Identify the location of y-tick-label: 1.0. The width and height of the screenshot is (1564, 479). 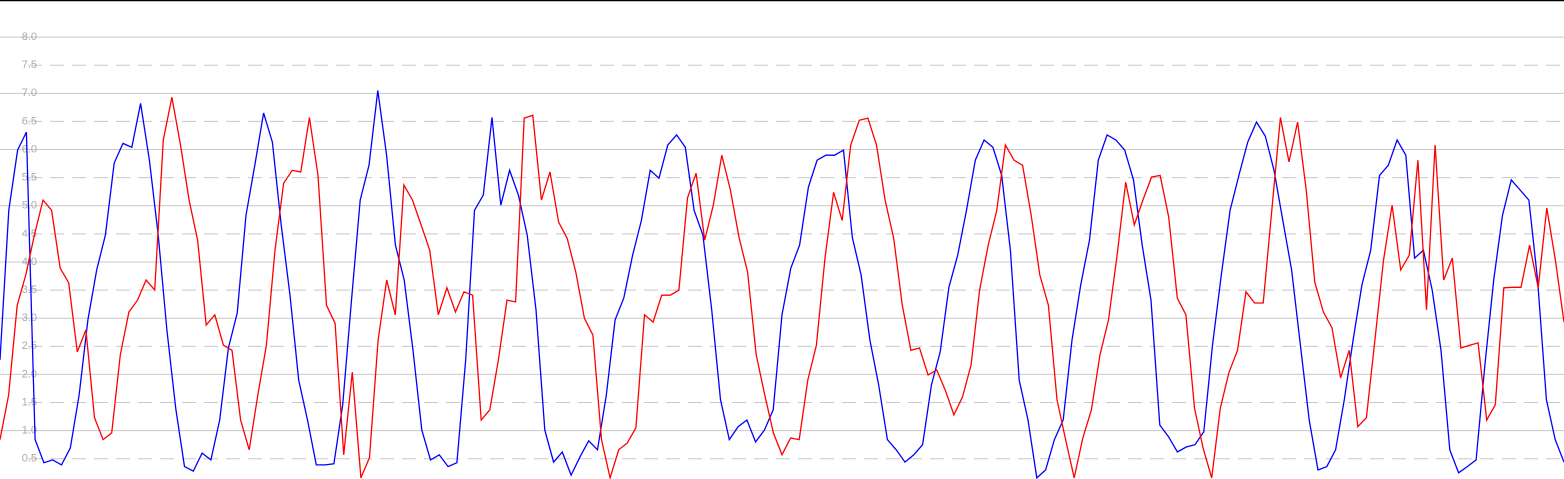
(29, 431).